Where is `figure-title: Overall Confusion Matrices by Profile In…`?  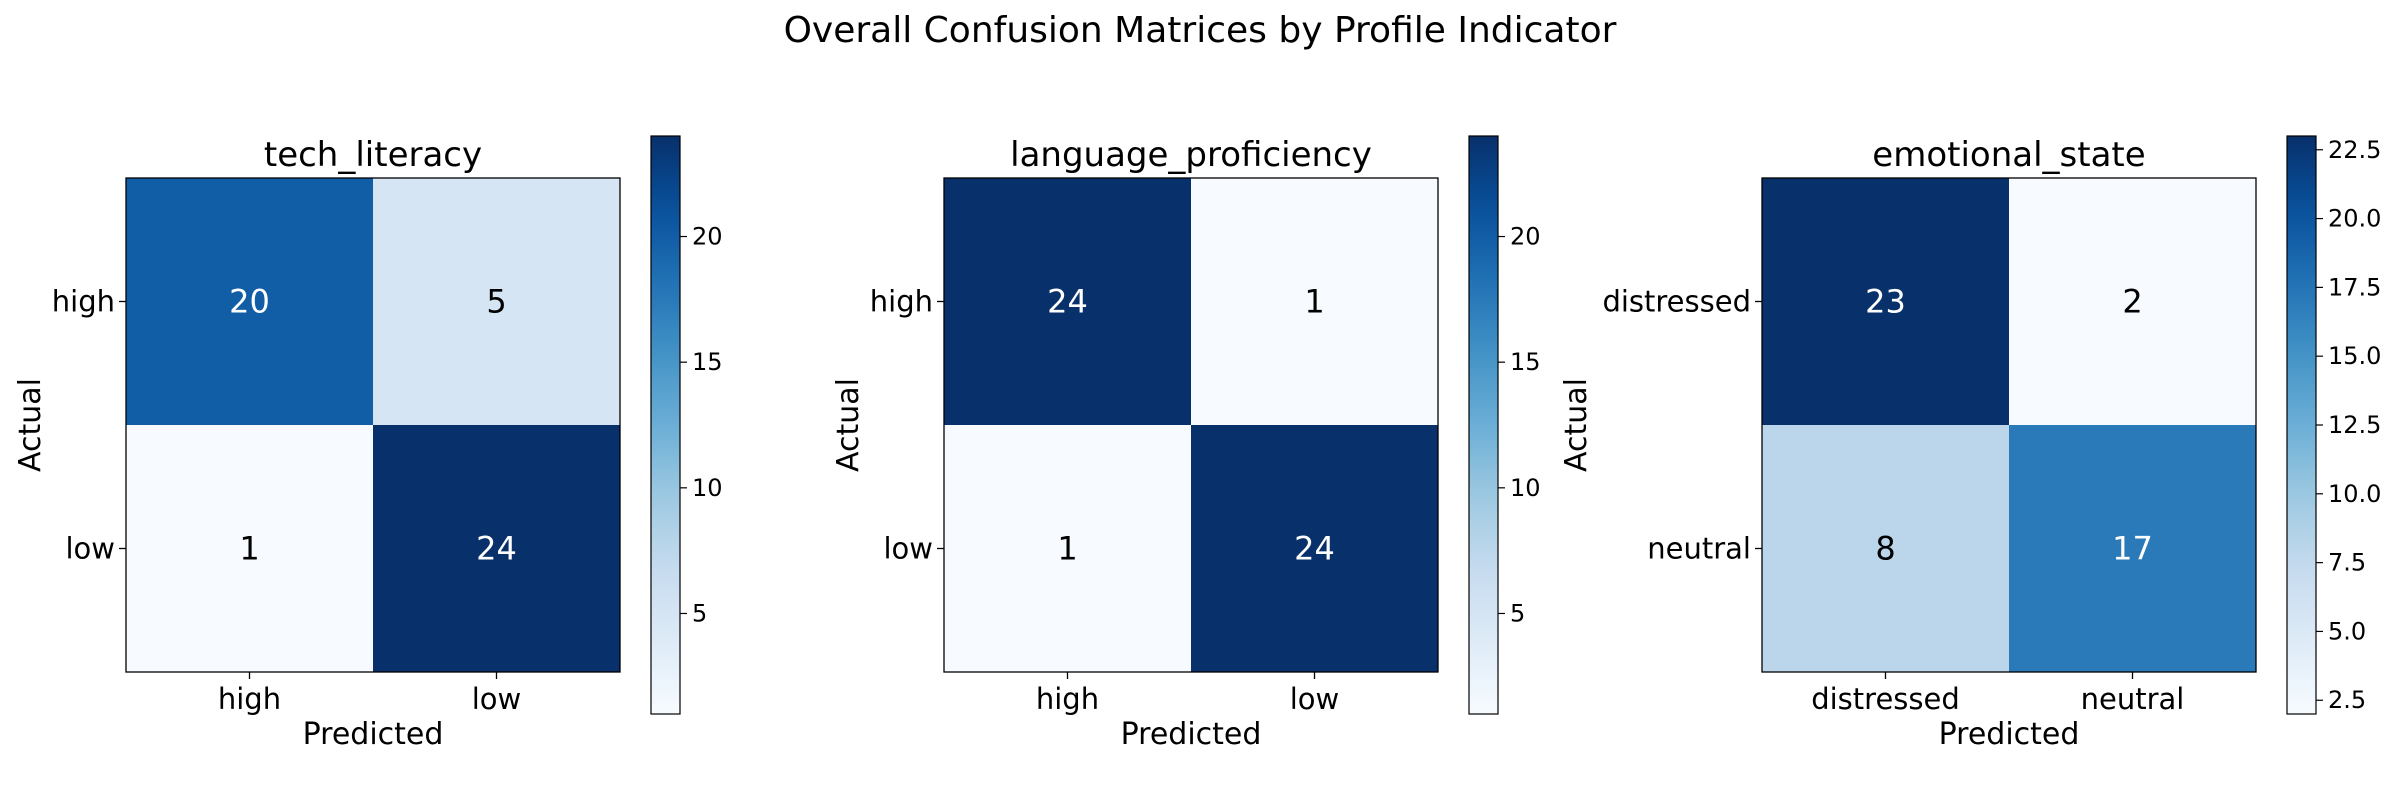 figure-title: Overall Confusion Matrices by Profile In… is located at coordinates (1200, 30).